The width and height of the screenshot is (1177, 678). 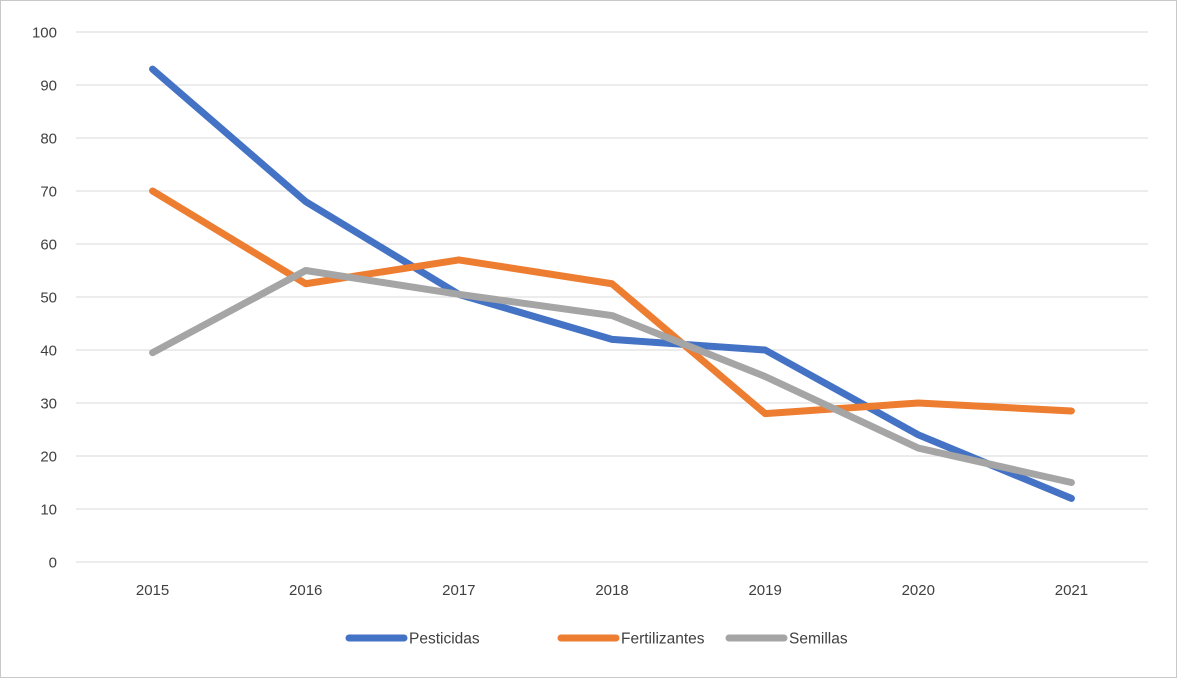 I want to click on legend-item-pesticidas: Pesticidas, so click(x=412, y=639).